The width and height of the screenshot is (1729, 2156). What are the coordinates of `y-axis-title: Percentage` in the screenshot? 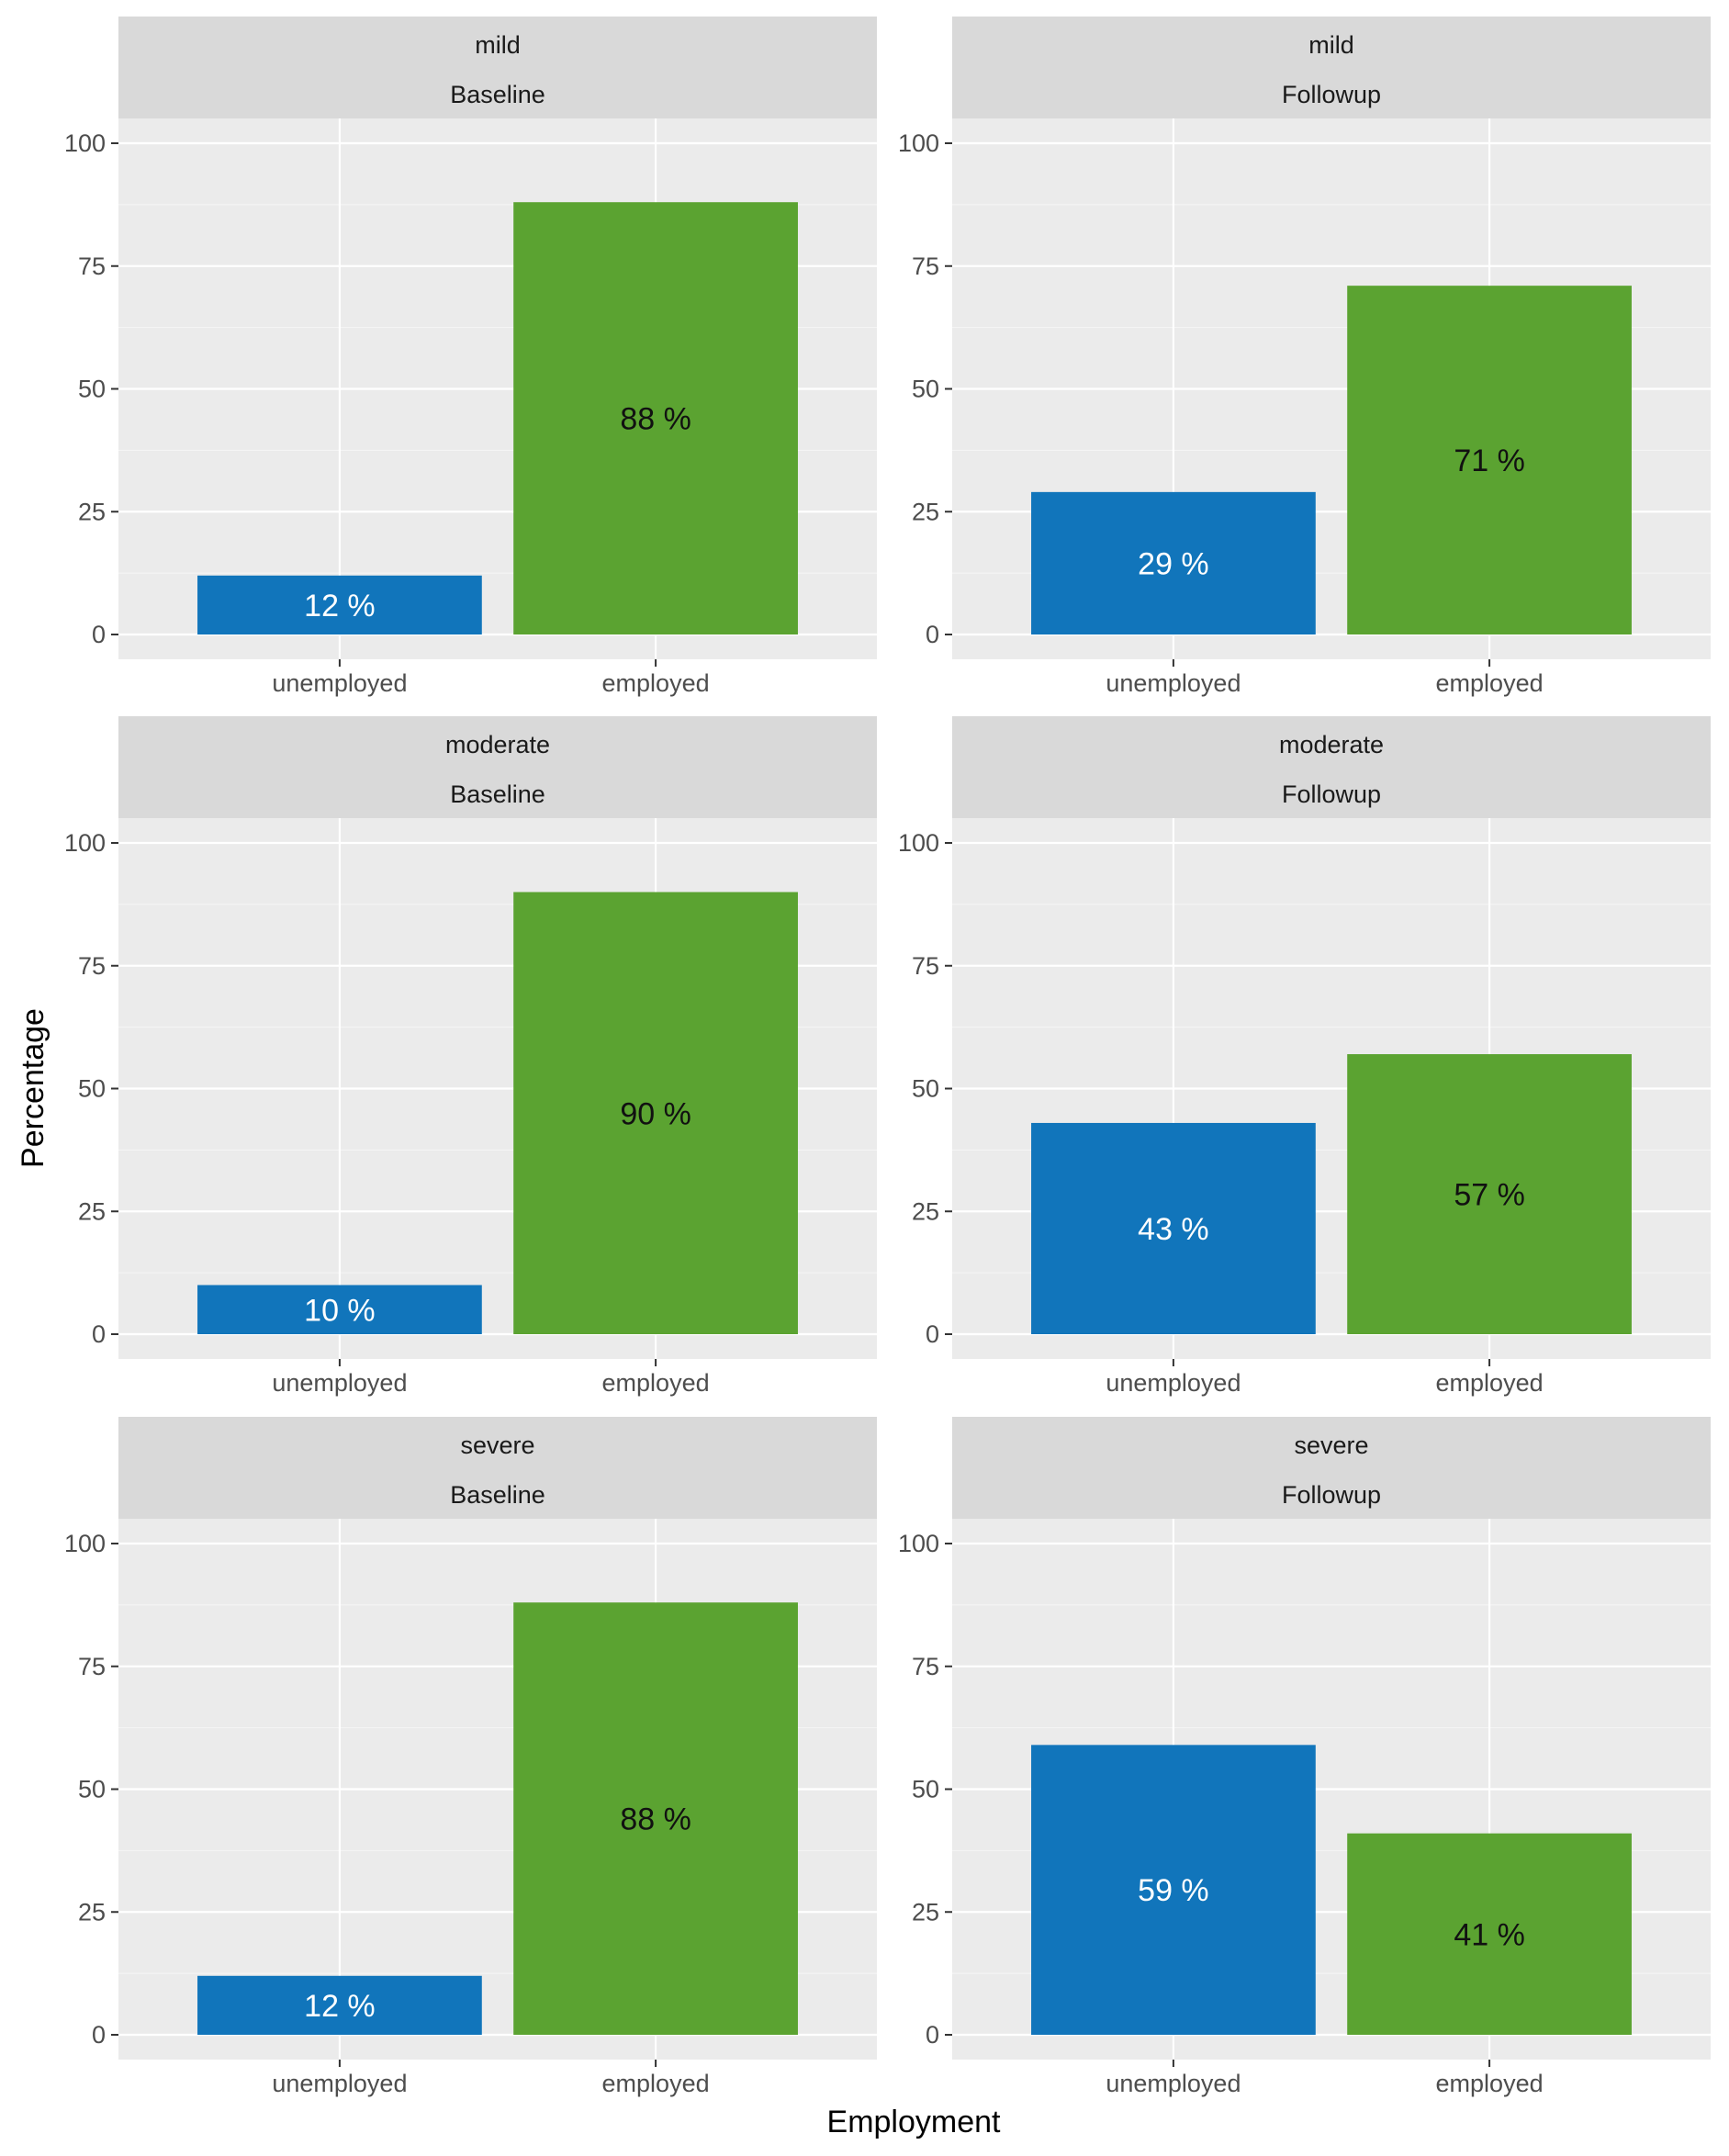 It's located at (33, 1088).